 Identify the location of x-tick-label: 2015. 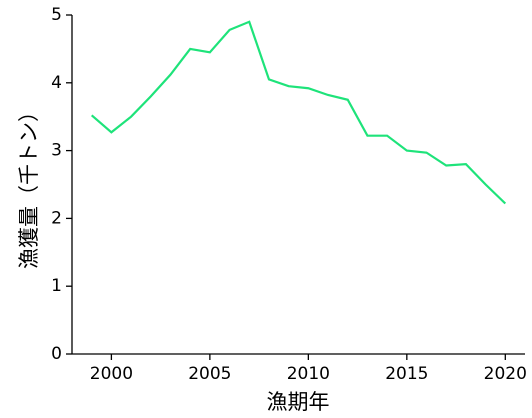
(406, 374).